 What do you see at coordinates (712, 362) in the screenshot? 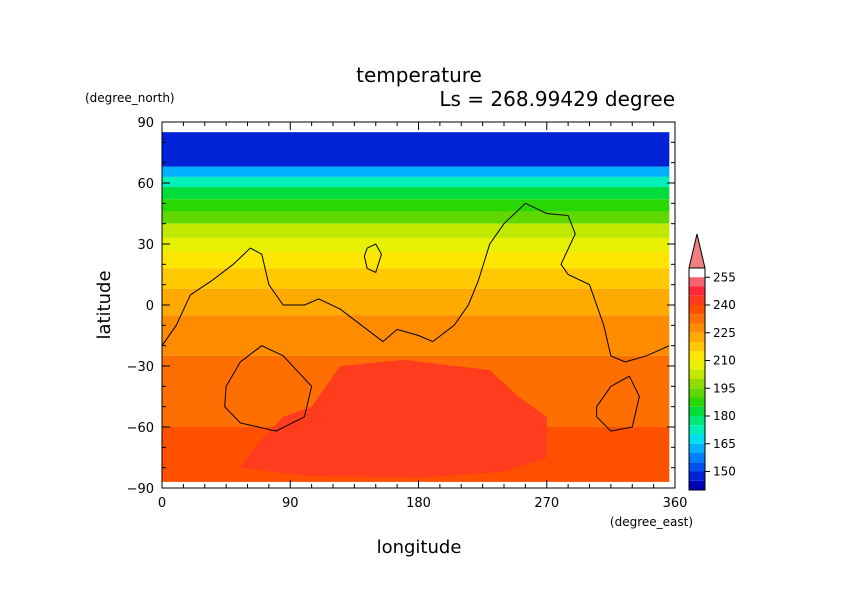
I see `colorbar: 150 165 180 195 210 225 240 255` at bounding box center [712, 362].